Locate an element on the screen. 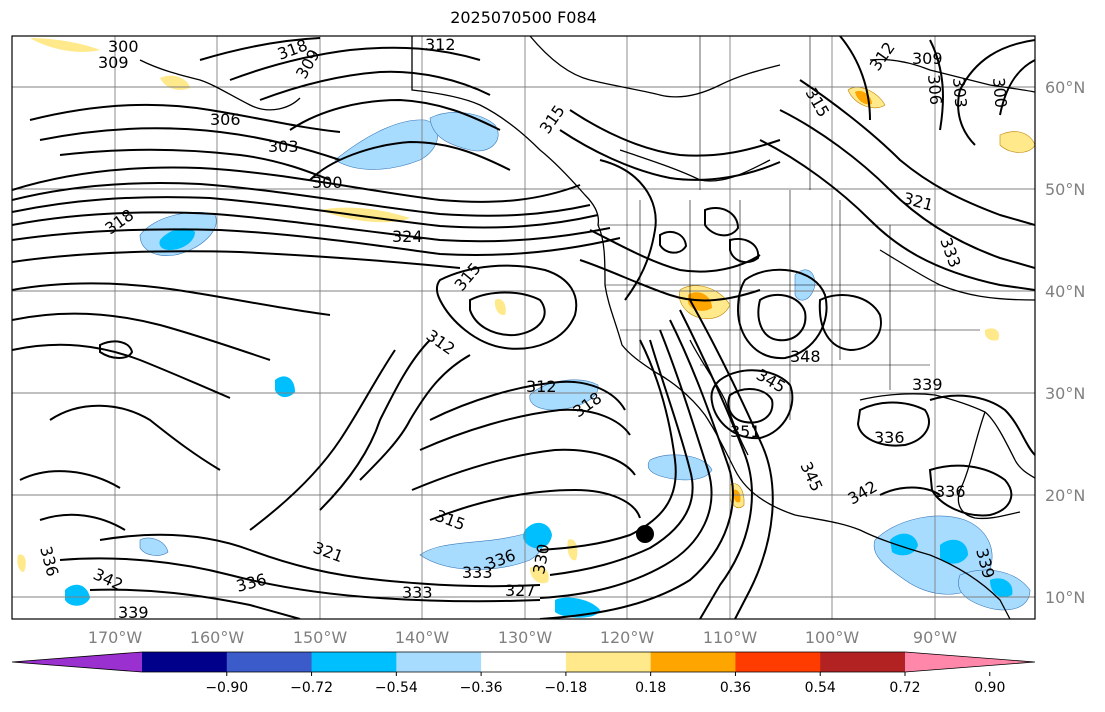  colorbar-tick-label: −0.18 is located at coordinates (565, 688).